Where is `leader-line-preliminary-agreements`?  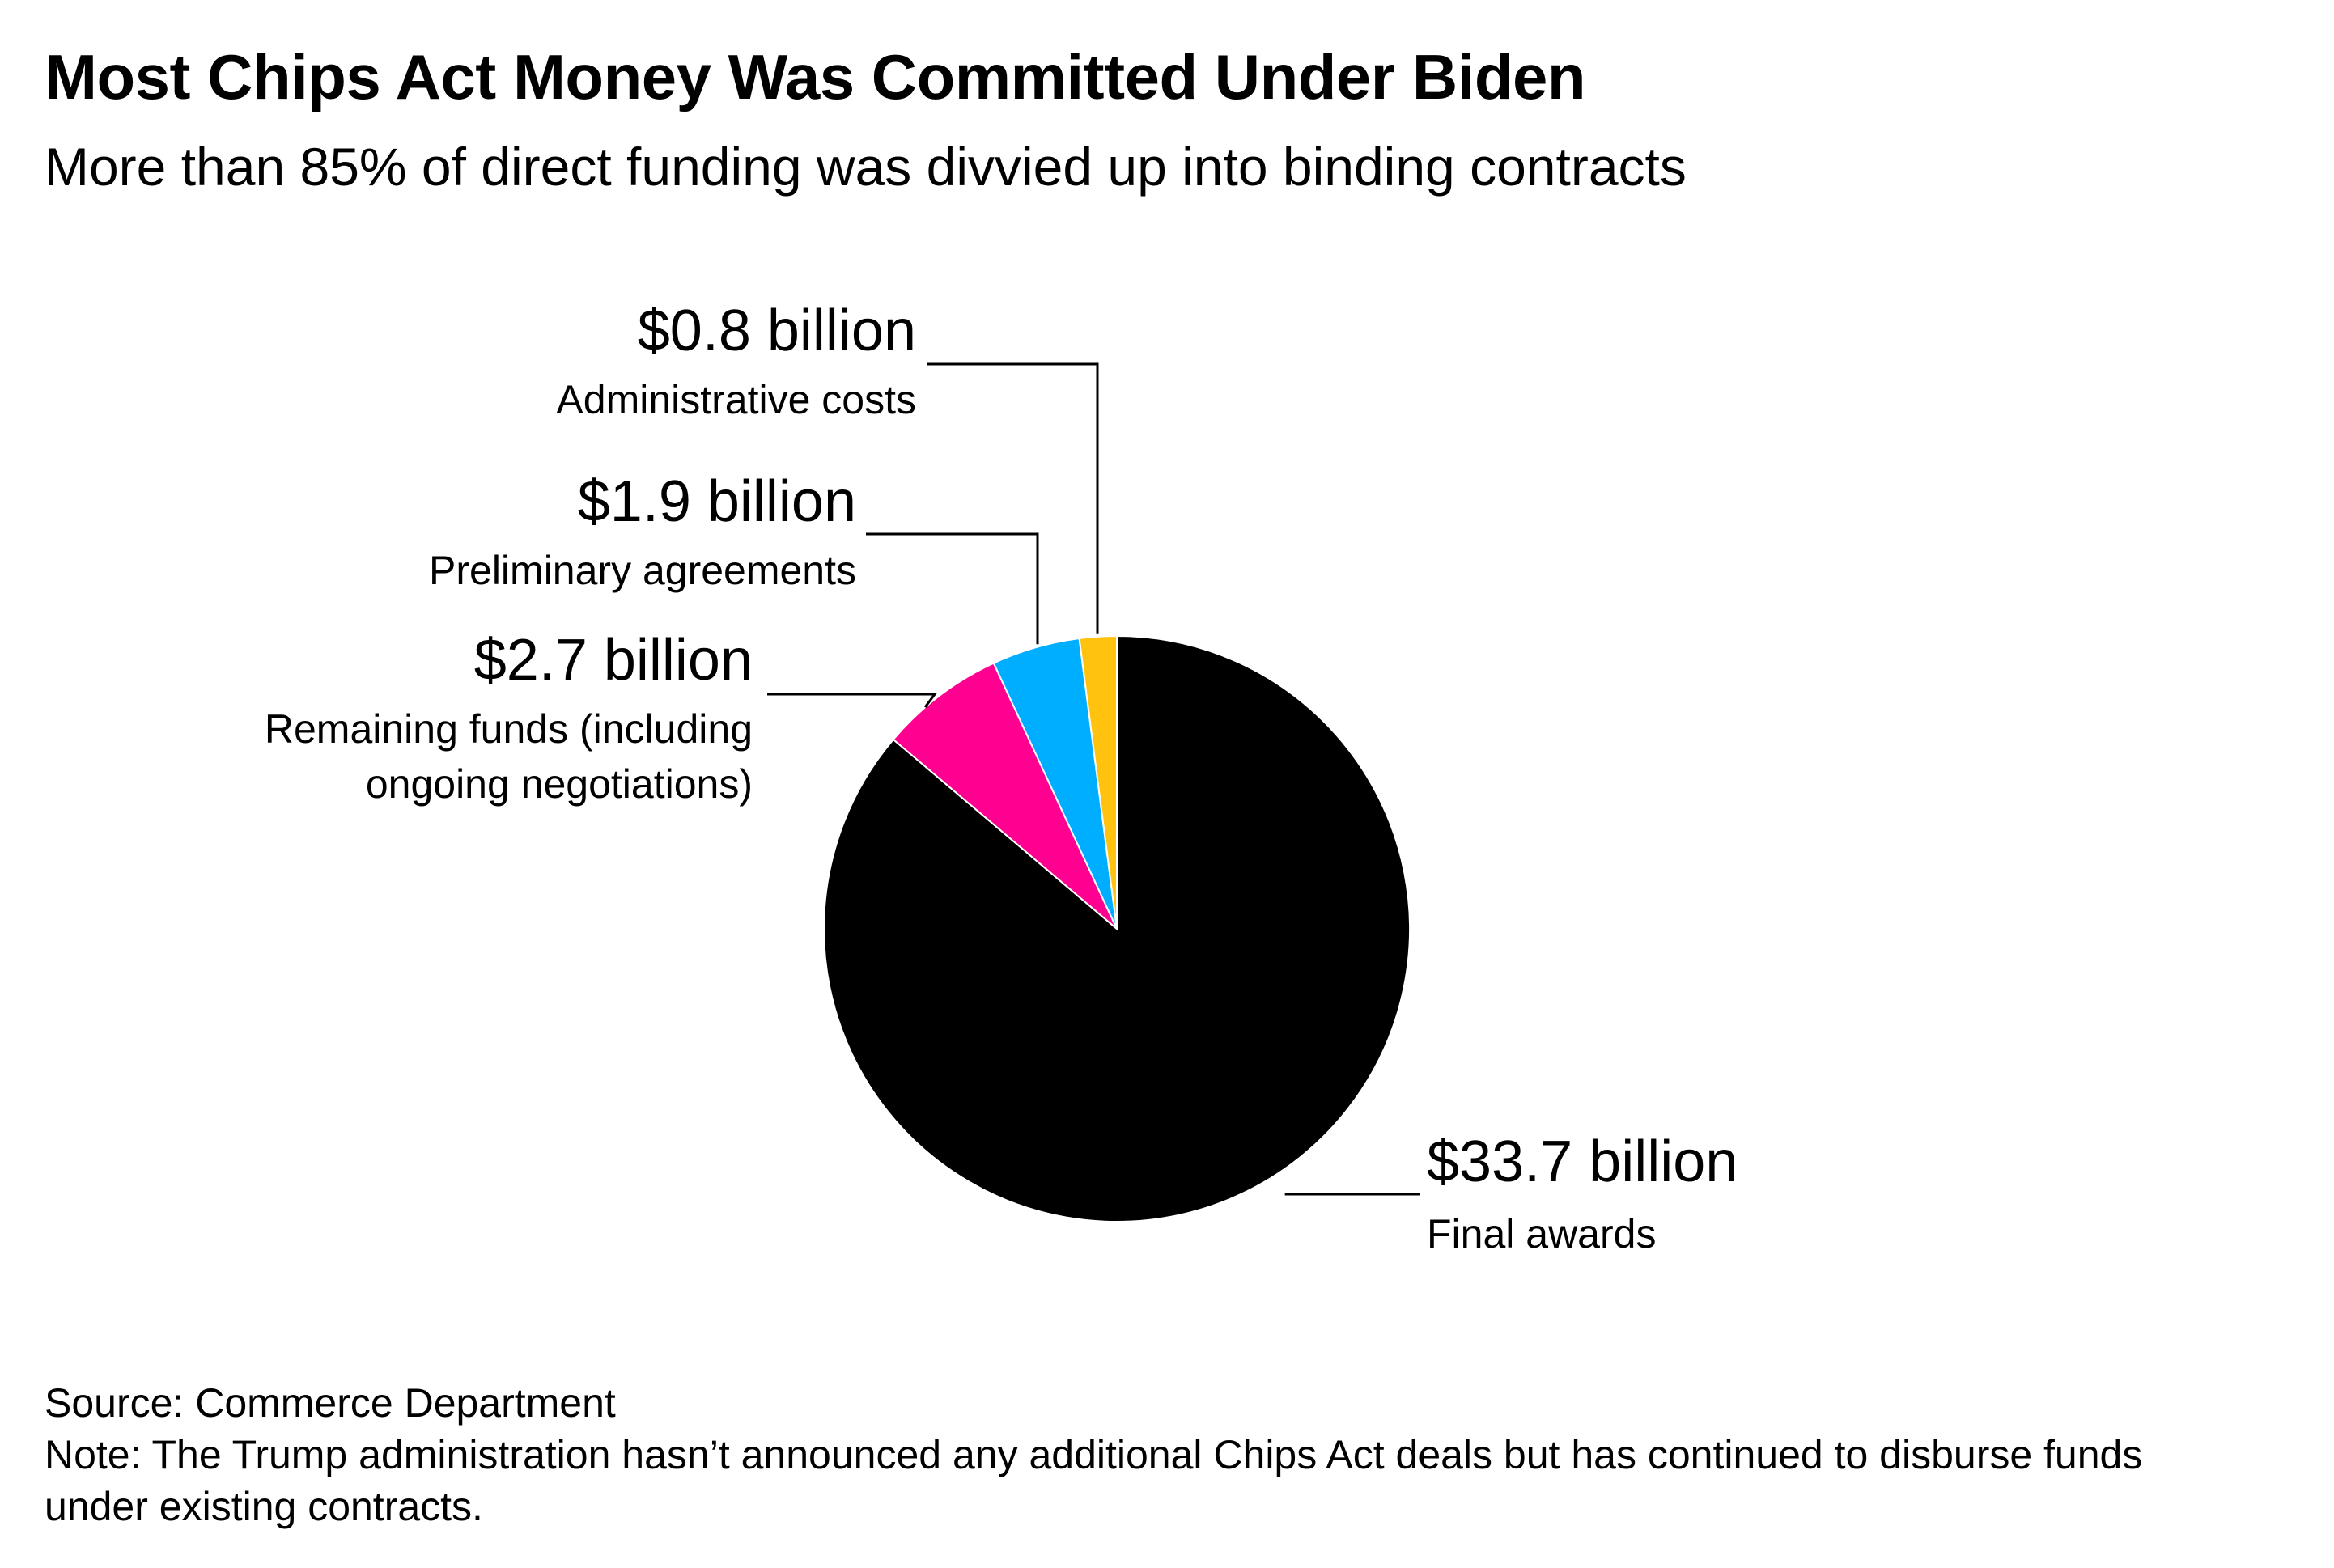 leader-line-preliminary-agreements is located at coordinates (952, 589).